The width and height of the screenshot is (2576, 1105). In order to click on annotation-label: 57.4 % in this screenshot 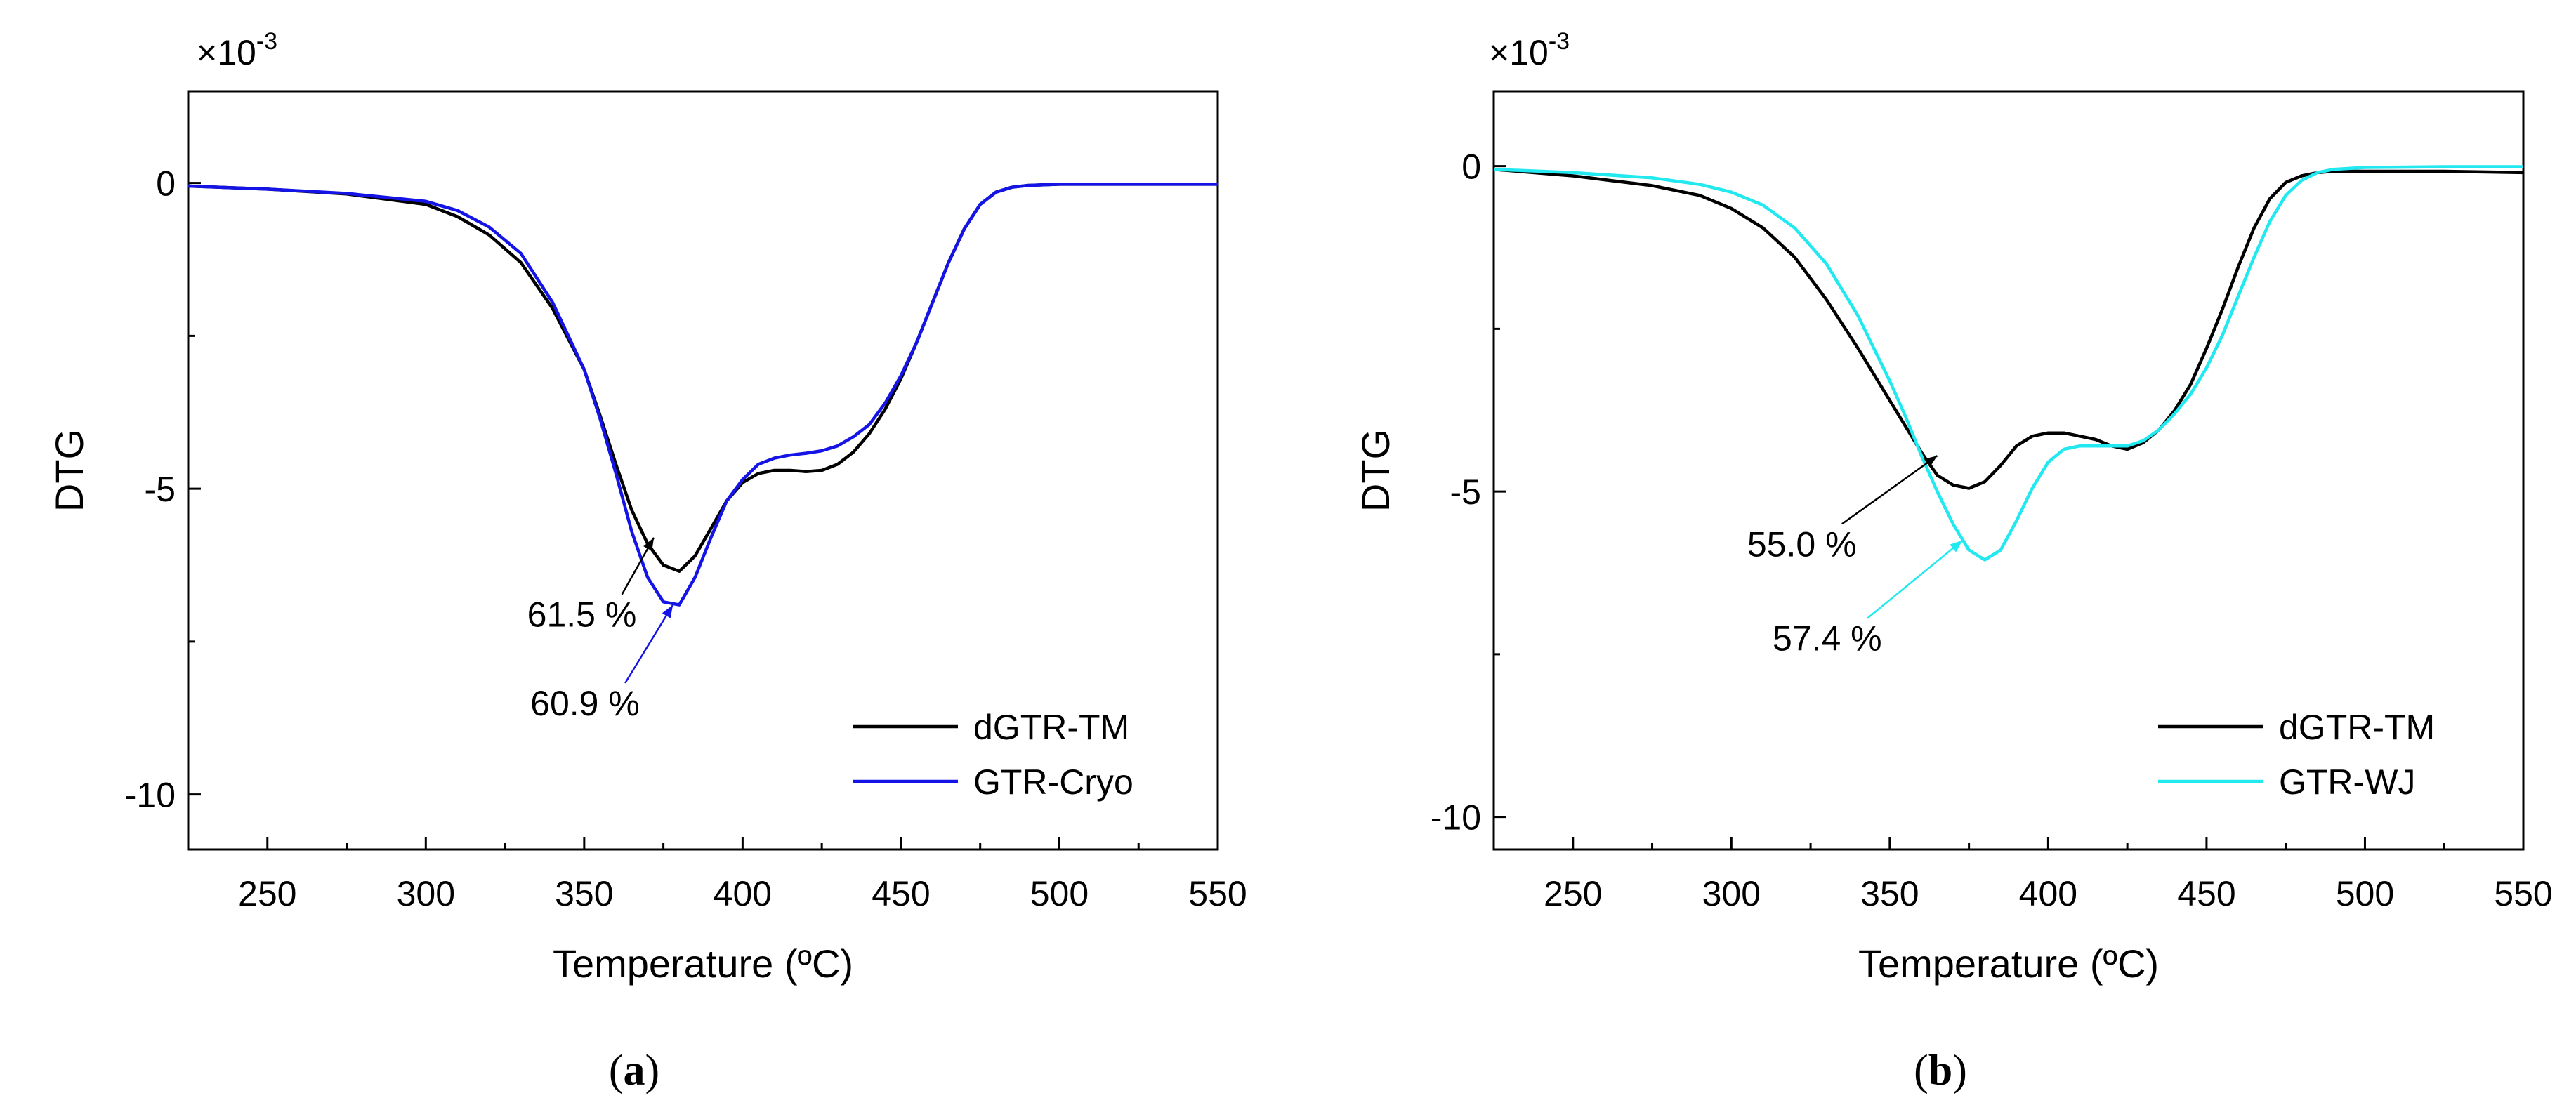, I will do `click(1827, 639)`.